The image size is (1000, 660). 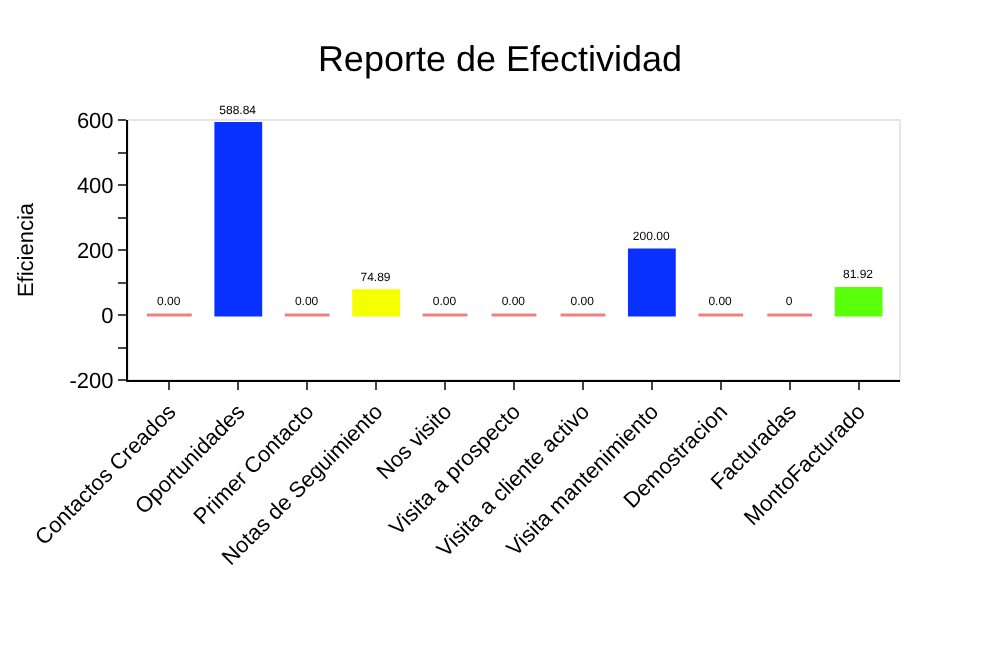 I want to click on y-tick-label: 600, so click(x=95, y=121).